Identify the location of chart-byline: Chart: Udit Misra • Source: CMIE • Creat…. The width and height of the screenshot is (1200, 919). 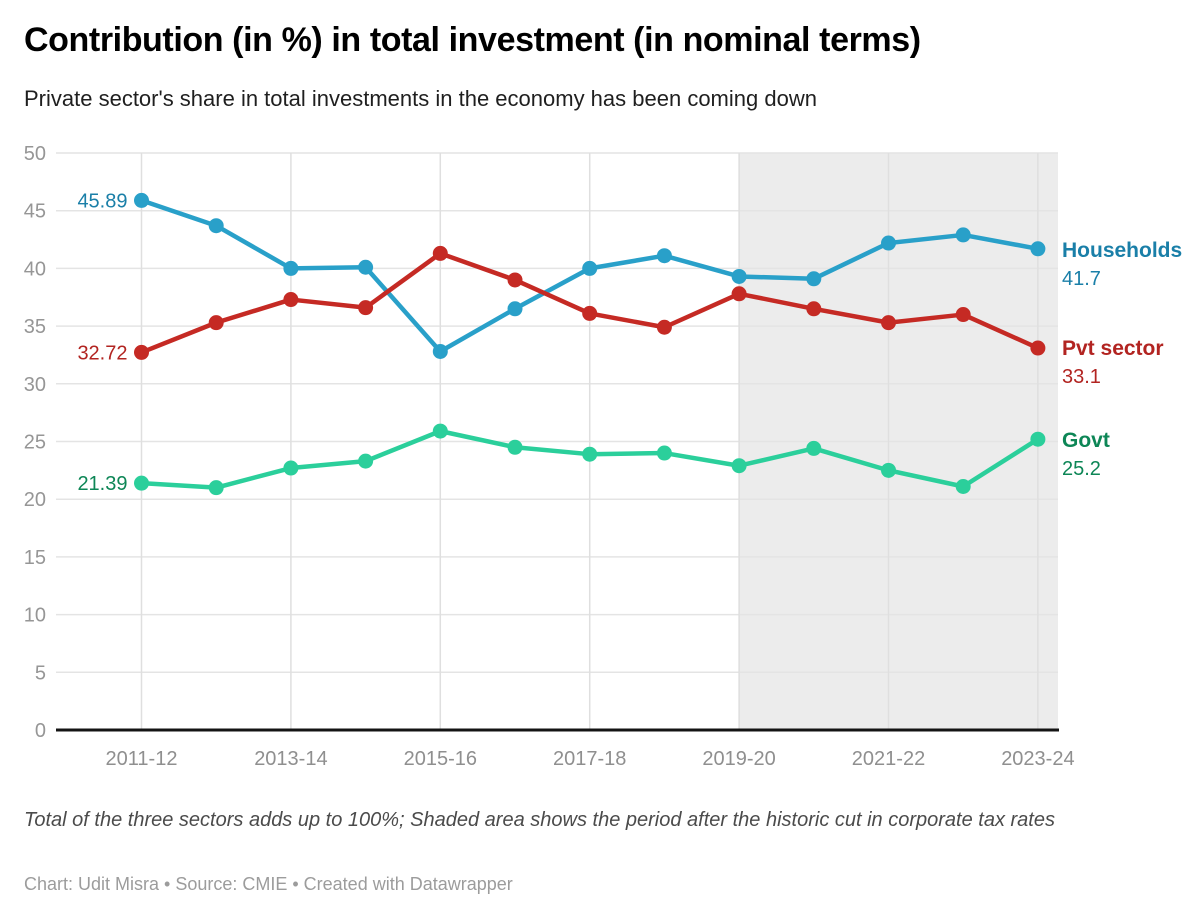
(268, 884).